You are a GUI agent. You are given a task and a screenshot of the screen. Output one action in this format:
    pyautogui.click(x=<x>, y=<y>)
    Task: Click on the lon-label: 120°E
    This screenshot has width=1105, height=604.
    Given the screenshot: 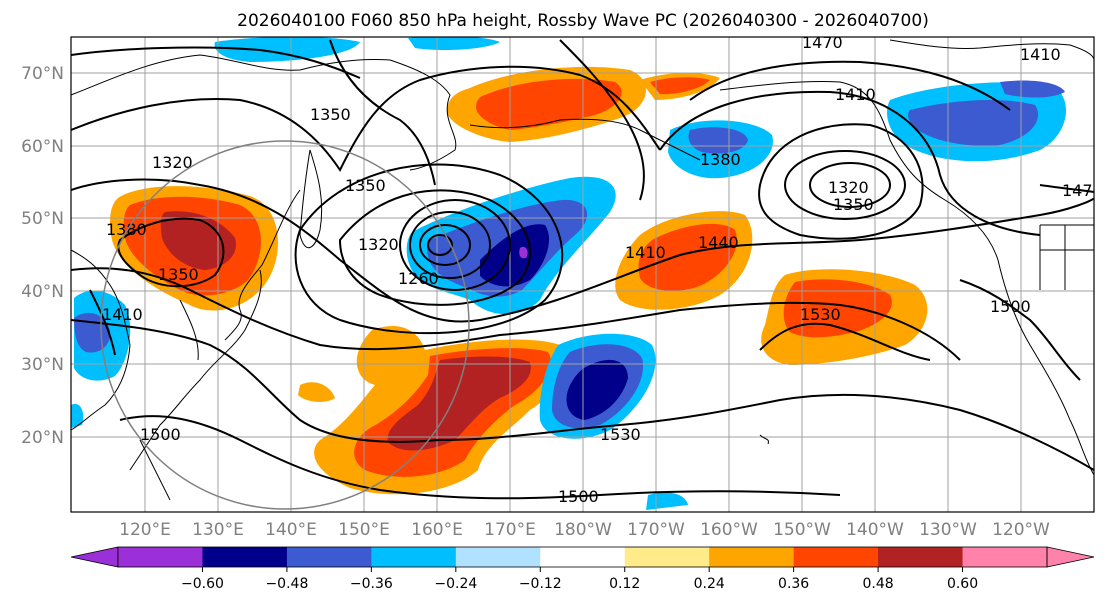 What is the action you would take?
    pyautogui.click(x=145, y=530)
    